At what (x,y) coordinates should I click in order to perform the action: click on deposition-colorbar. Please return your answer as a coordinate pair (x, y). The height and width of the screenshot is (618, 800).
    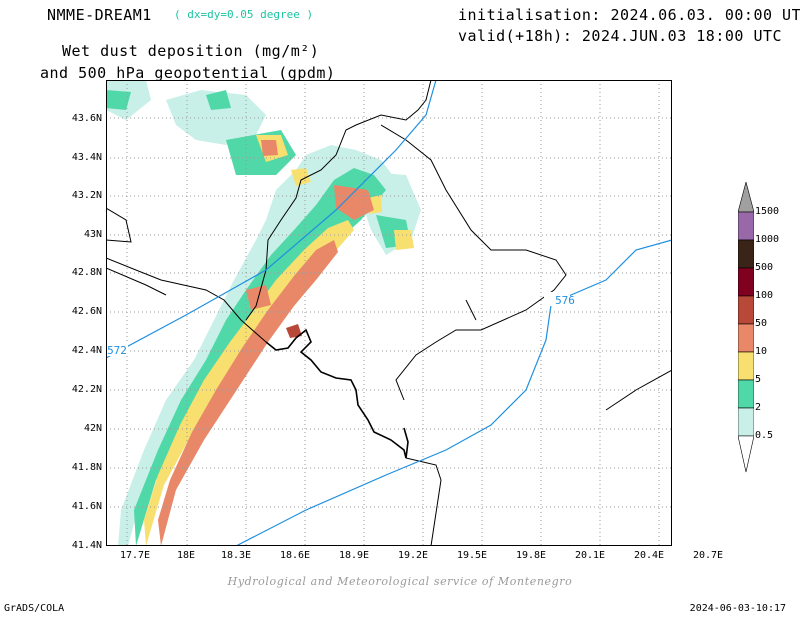
    Looking at the image, I should click on (746, 327).